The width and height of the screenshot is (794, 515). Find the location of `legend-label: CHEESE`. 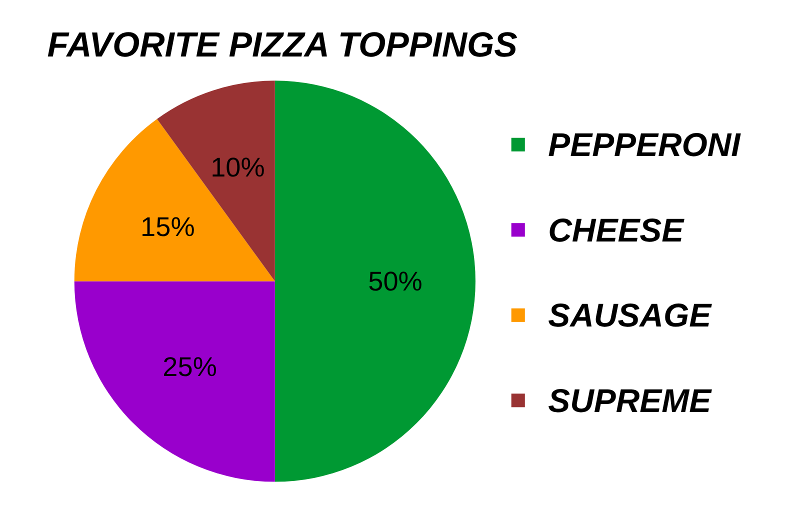

legend-label: CHEESE is located at coordinates (616, 229).